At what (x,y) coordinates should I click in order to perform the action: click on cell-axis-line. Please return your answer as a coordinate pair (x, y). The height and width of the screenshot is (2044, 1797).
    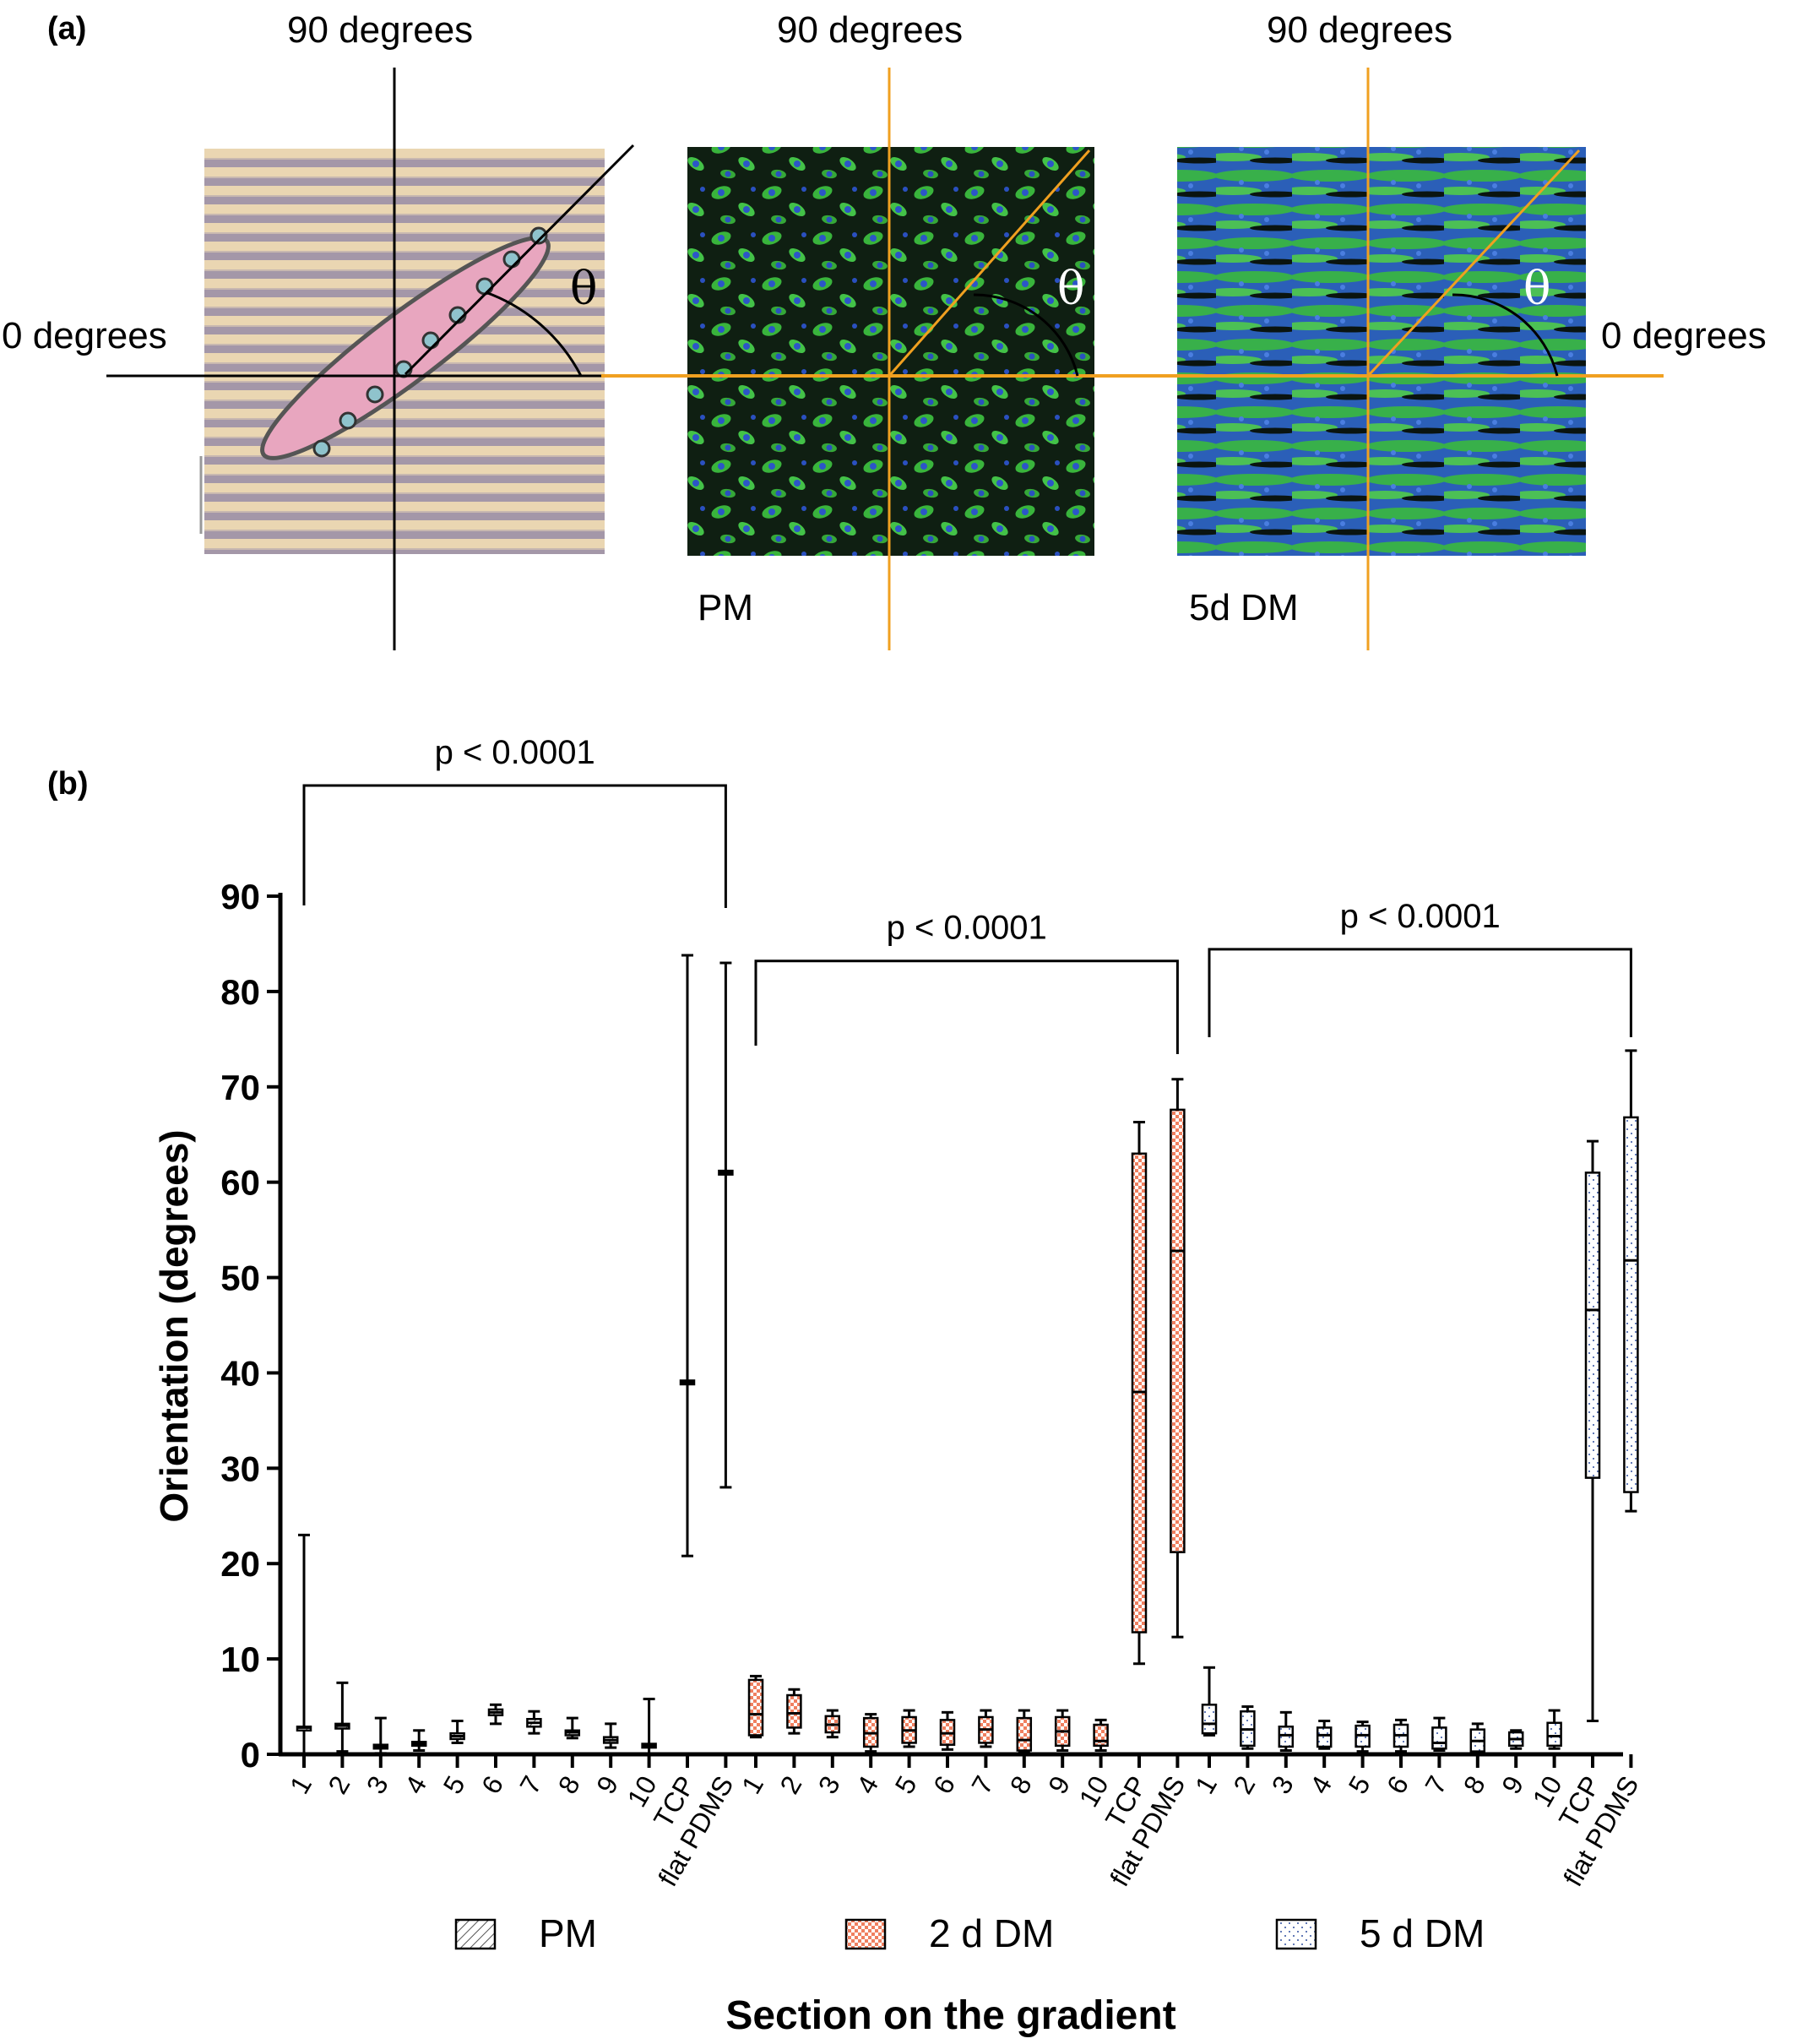
    Looking at the image, I should click on (519, 260).